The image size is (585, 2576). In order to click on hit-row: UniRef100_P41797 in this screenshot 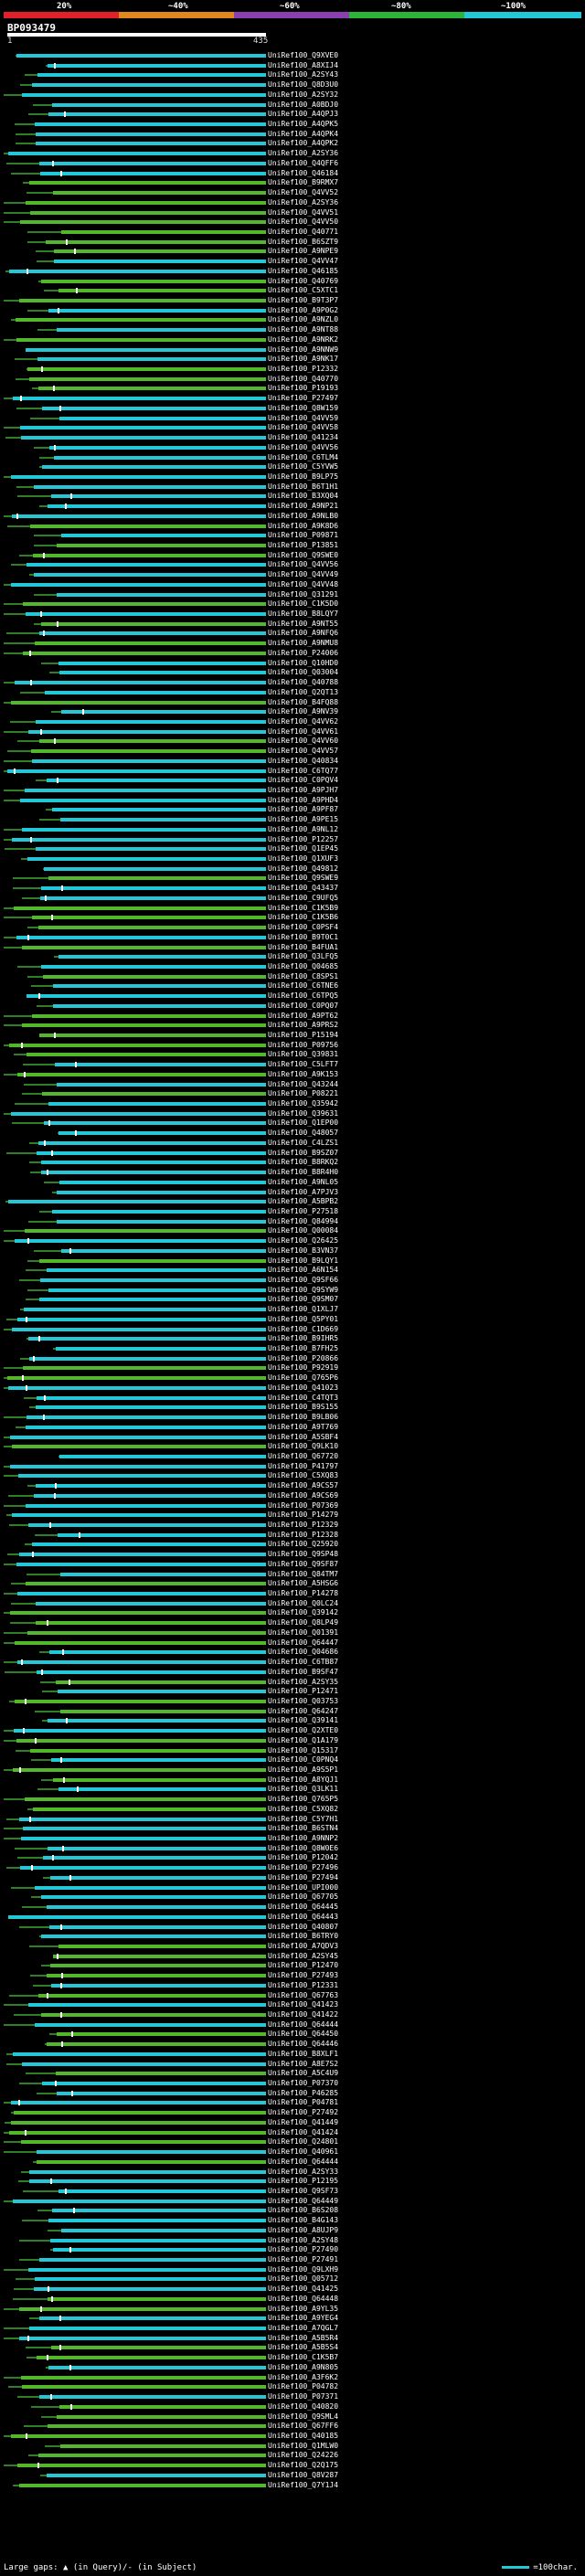, I will do `click(293, 1466)`.